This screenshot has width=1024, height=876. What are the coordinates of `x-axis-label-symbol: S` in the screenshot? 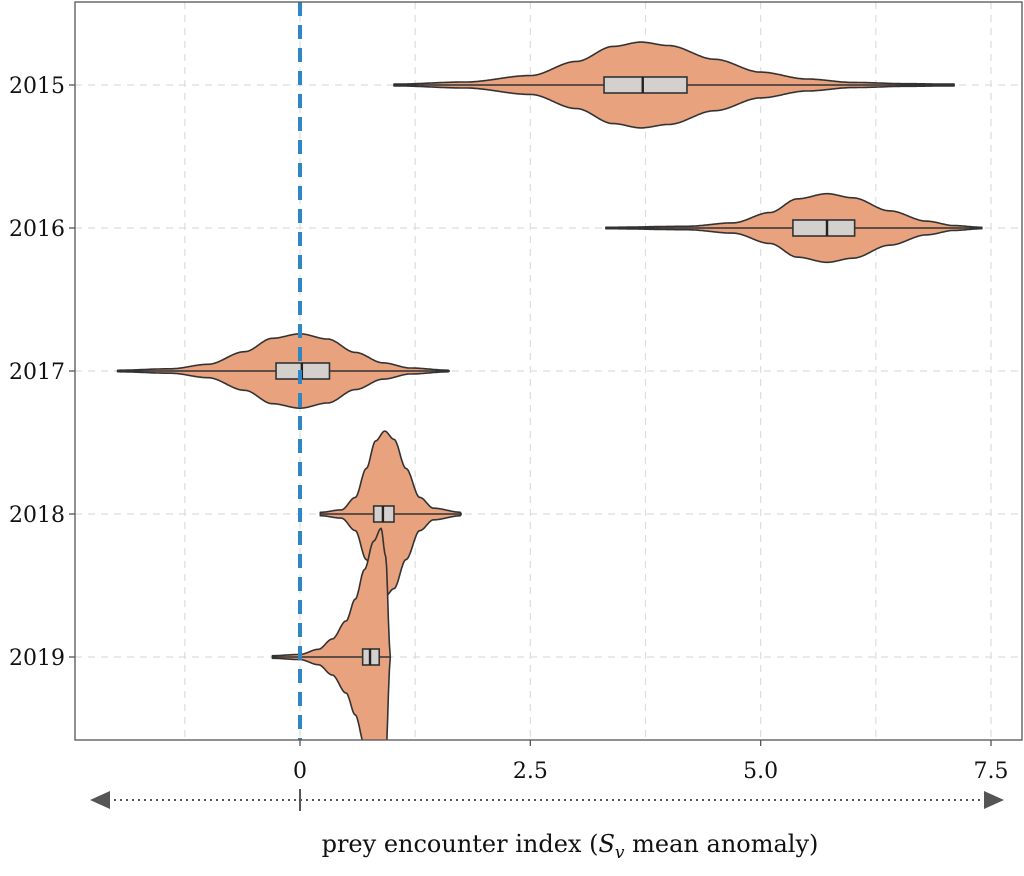 It's located at (606, 844).